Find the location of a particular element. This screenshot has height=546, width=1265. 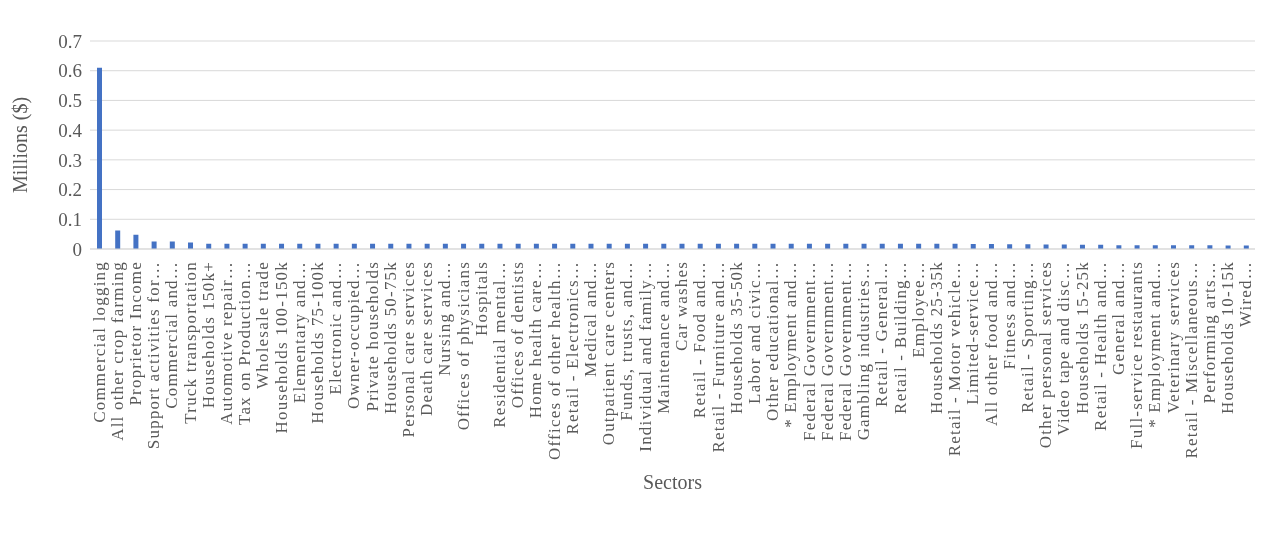

x-tick-label: Offices of dentists is located at coordinates (518, 335).